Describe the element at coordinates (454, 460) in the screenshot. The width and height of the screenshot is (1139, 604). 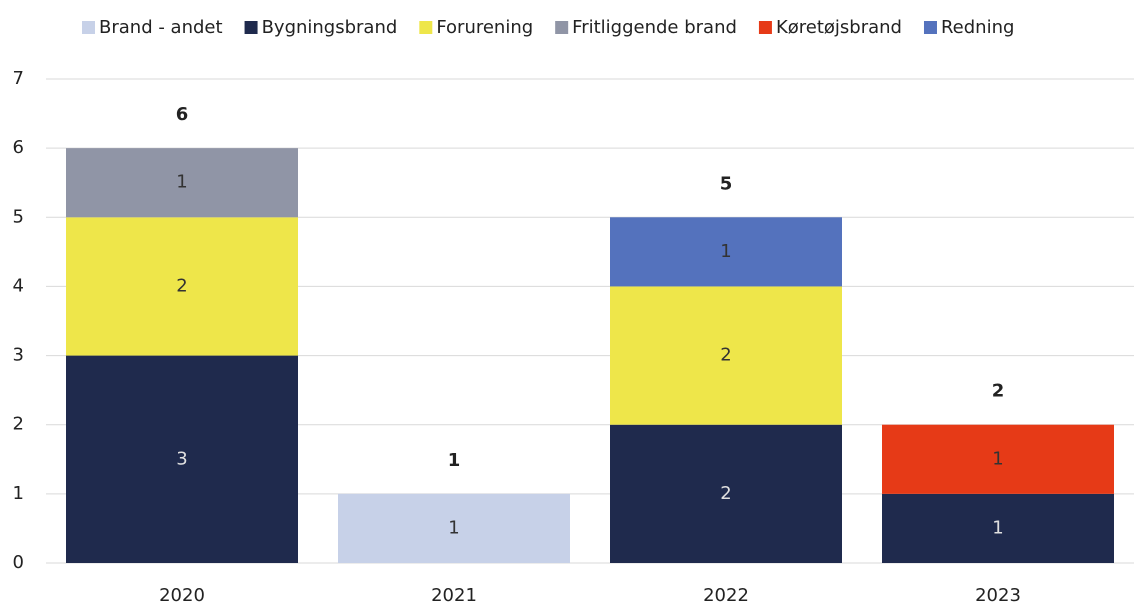
I see `total-label: 1` at that location.